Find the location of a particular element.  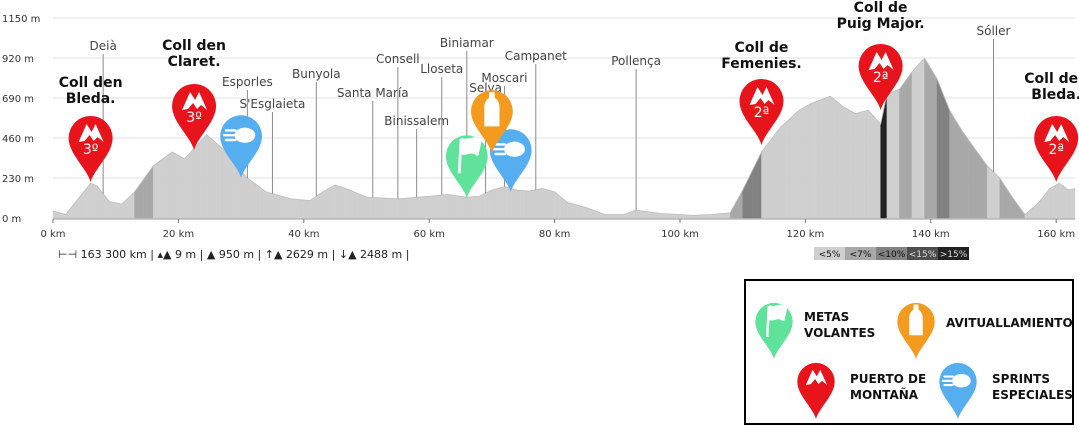

min-altitude-icon: ▴▲ is located at coordinates (164, 254).